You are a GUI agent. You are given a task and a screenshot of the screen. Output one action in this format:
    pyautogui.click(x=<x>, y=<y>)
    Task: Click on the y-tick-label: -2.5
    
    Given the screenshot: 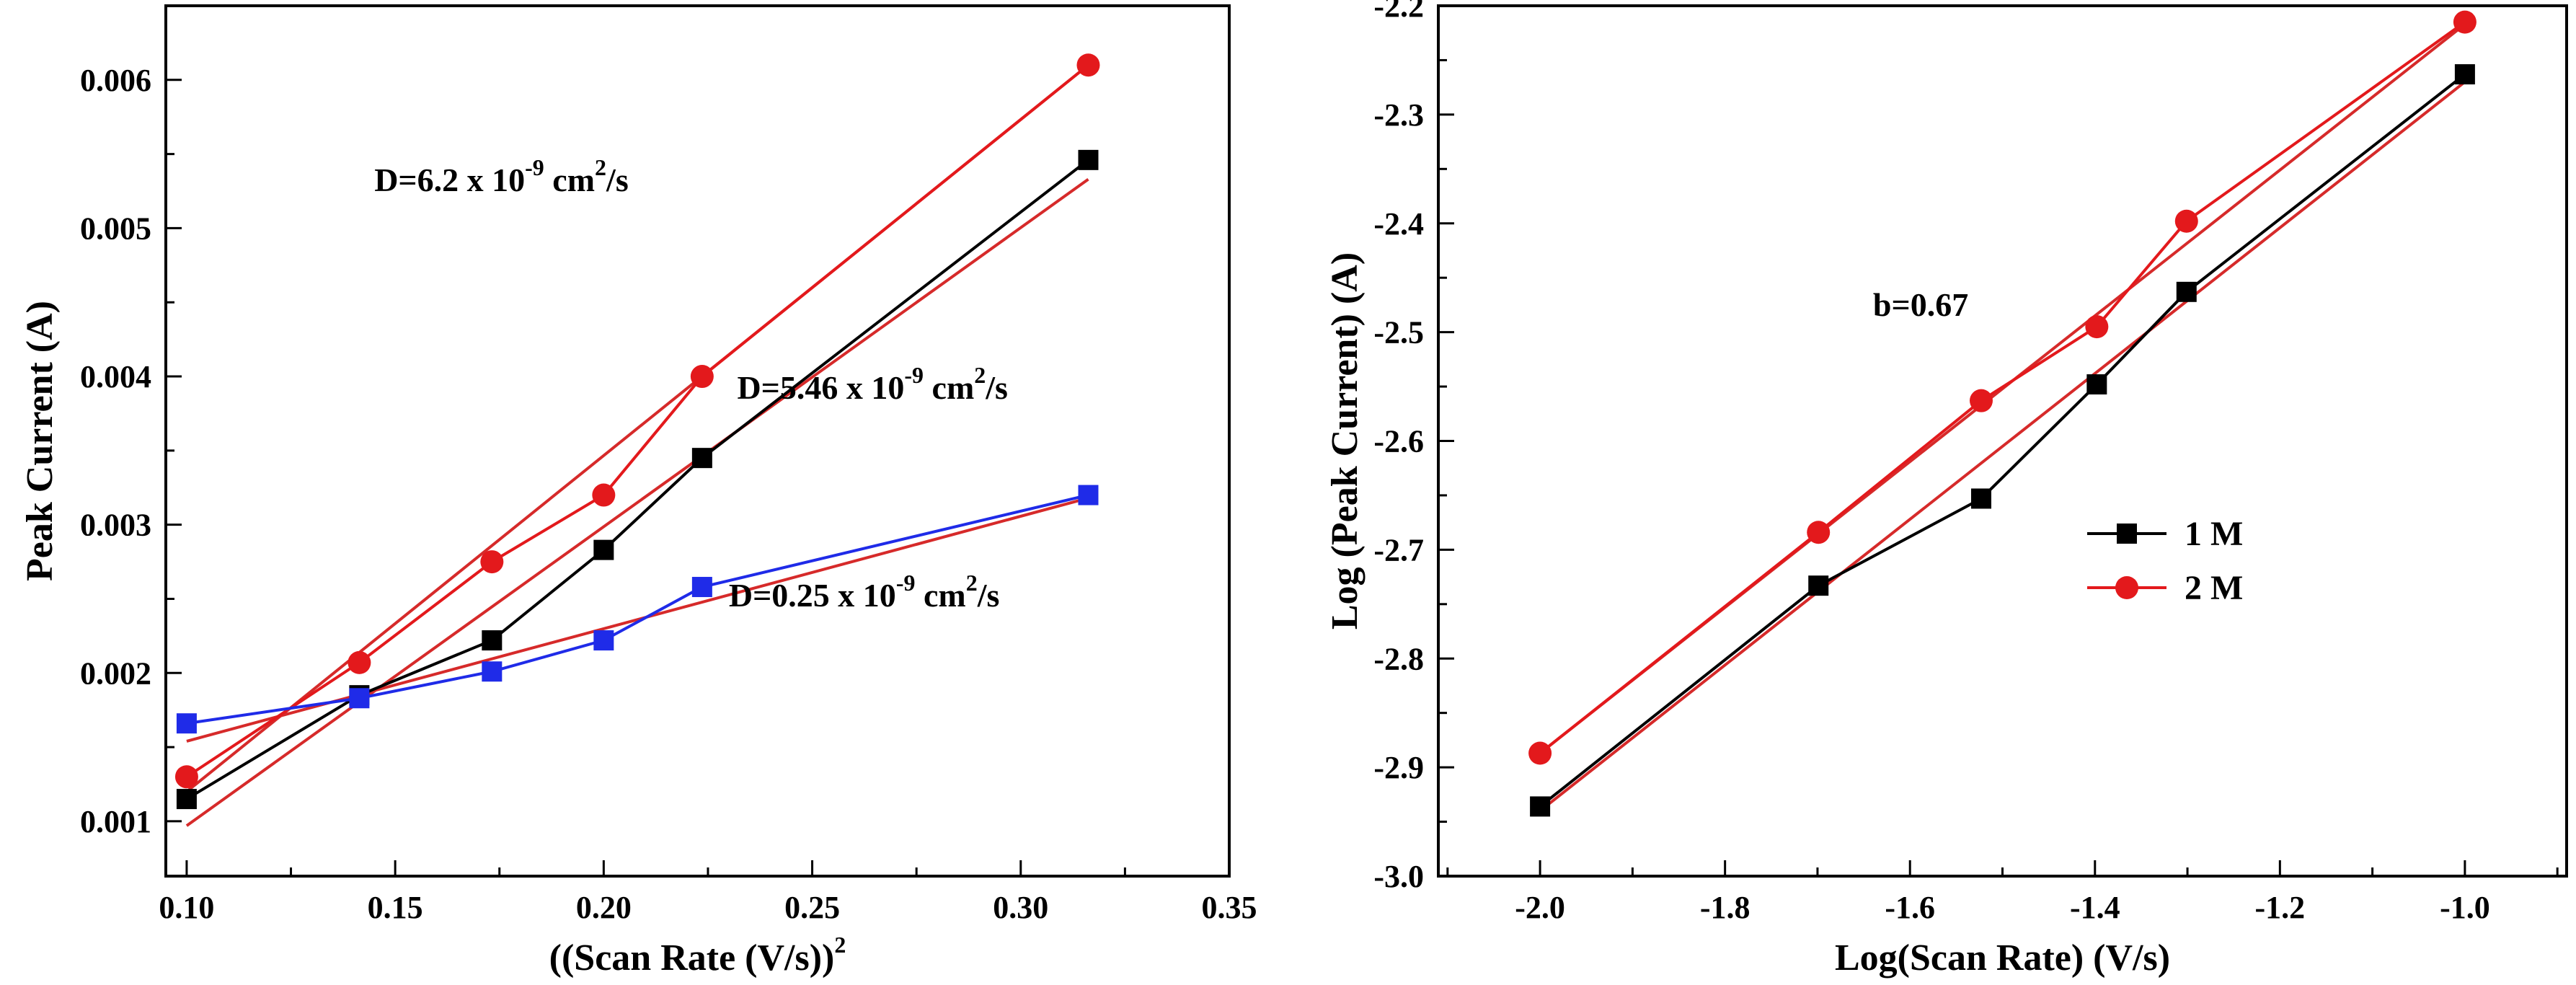 What is the action you would take?
    pyautogui.click(x=1398, y=332)
    